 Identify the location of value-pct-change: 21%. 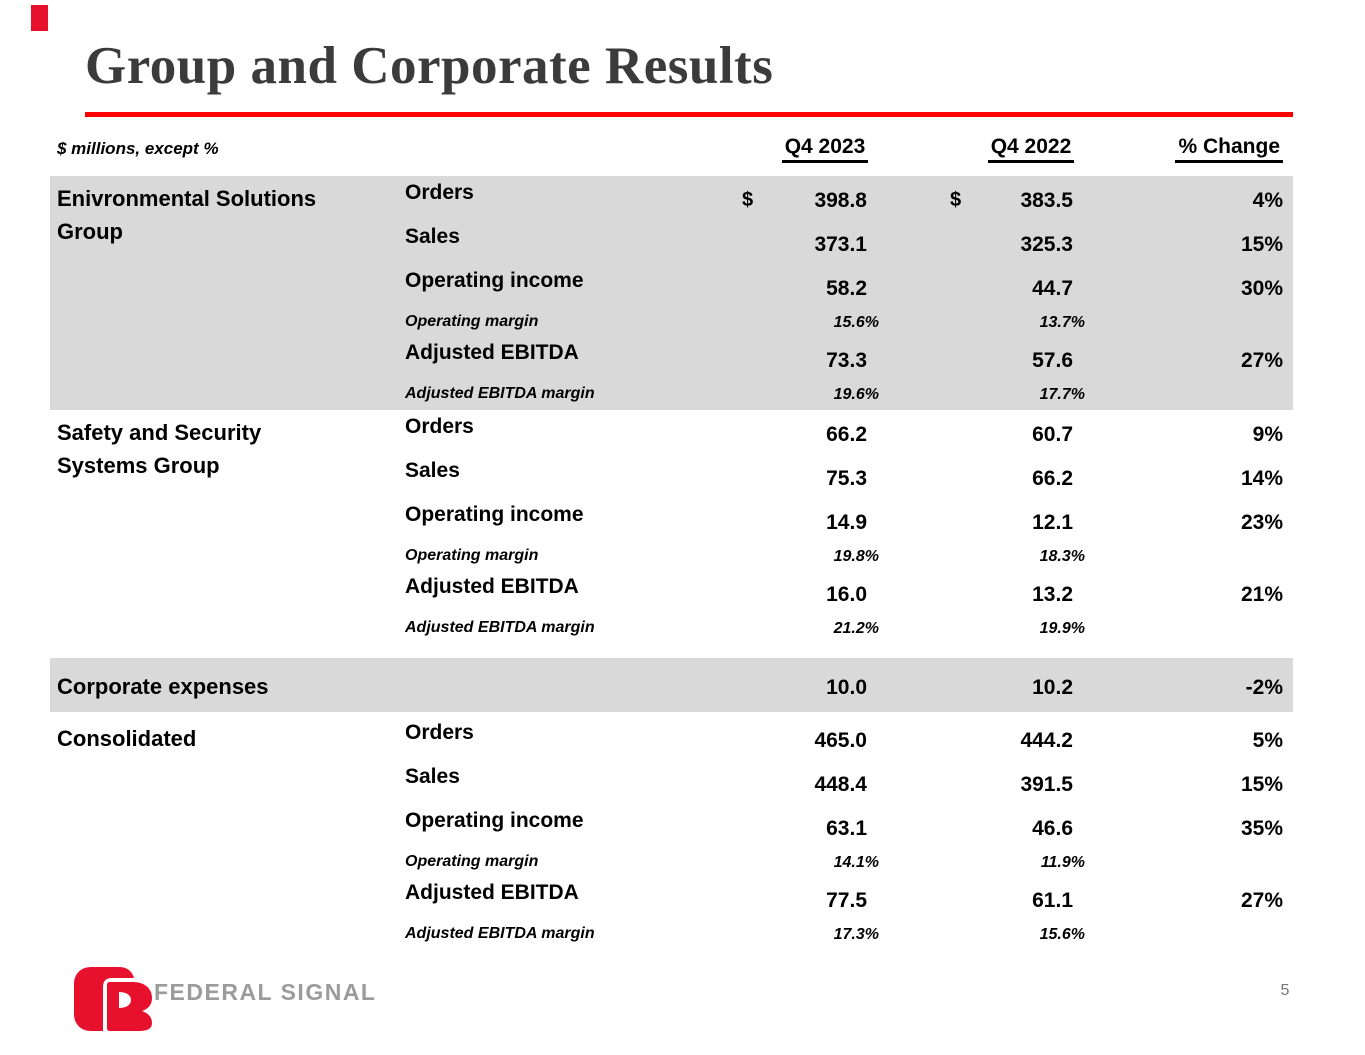
(1261, 594).